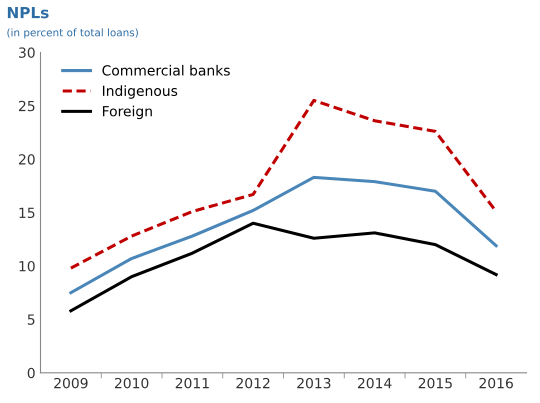 This screenshot has height=403, width=540. What do you see at coordinates (313, 383) in the screenshot?
I see `x-tick-label: 2013` at bounding box center [313, 383].